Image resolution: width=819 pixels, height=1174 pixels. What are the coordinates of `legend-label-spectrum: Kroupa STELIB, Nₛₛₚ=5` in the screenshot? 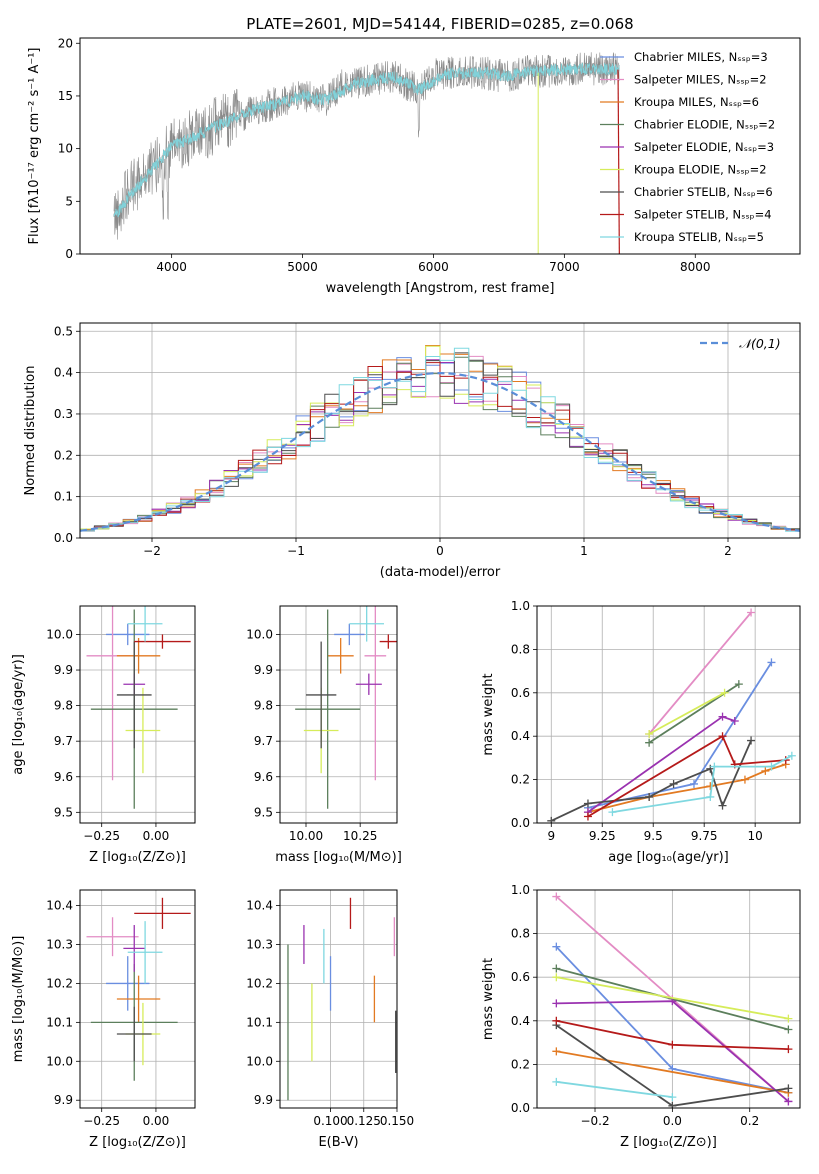 It's located at (699, 237).